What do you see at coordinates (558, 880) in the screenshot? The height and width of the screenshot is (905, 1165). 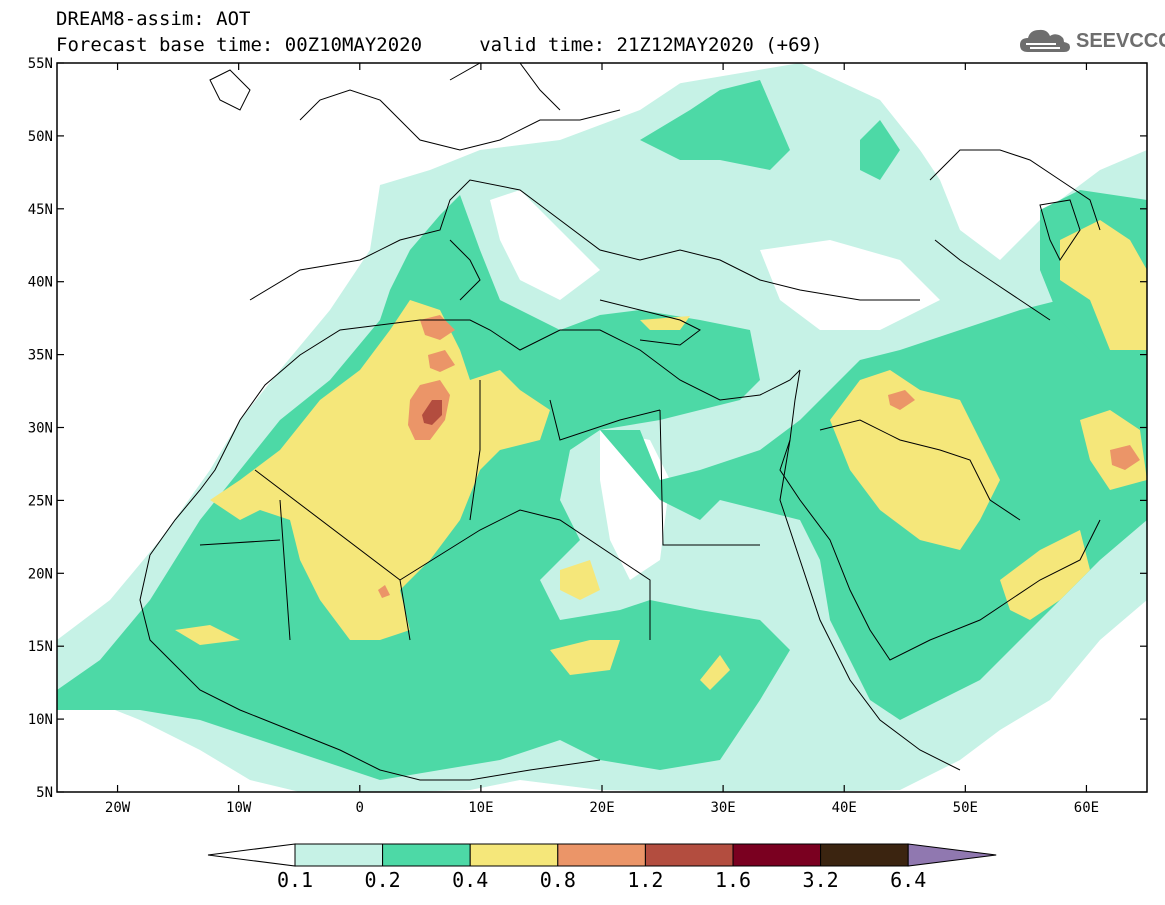 I see `colorbar-label: 0.8` at bounding box center [558, 880].